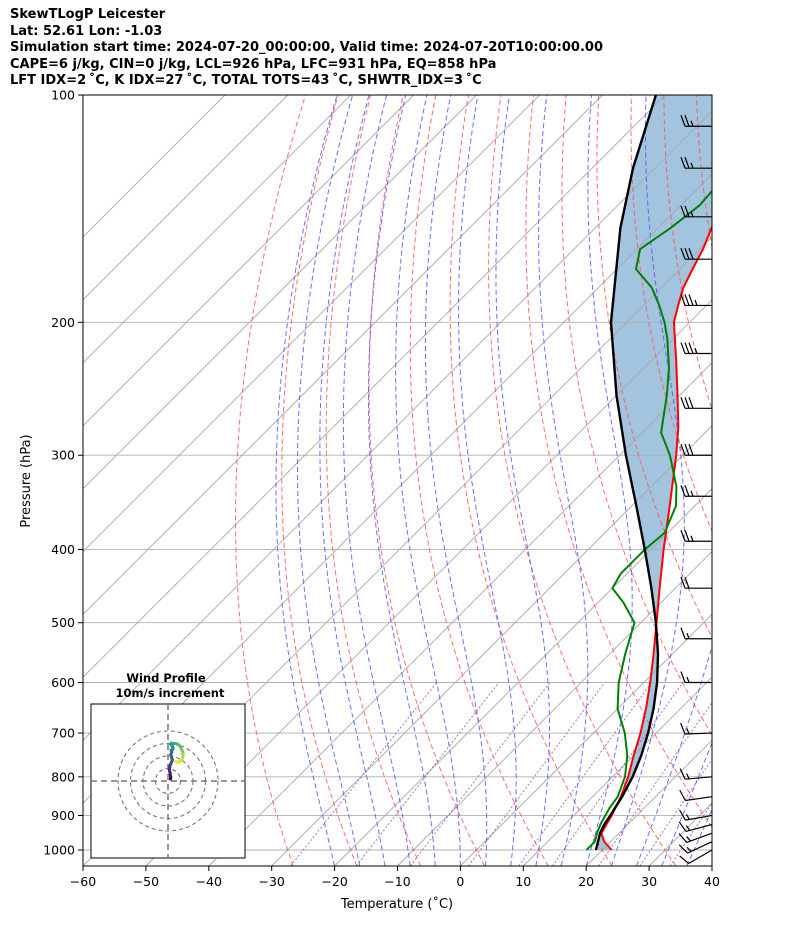  What do you see at coordinates (272, 881) in the screenshot?
I see `x-tick-label: −30` at bounding box center [272, 881].